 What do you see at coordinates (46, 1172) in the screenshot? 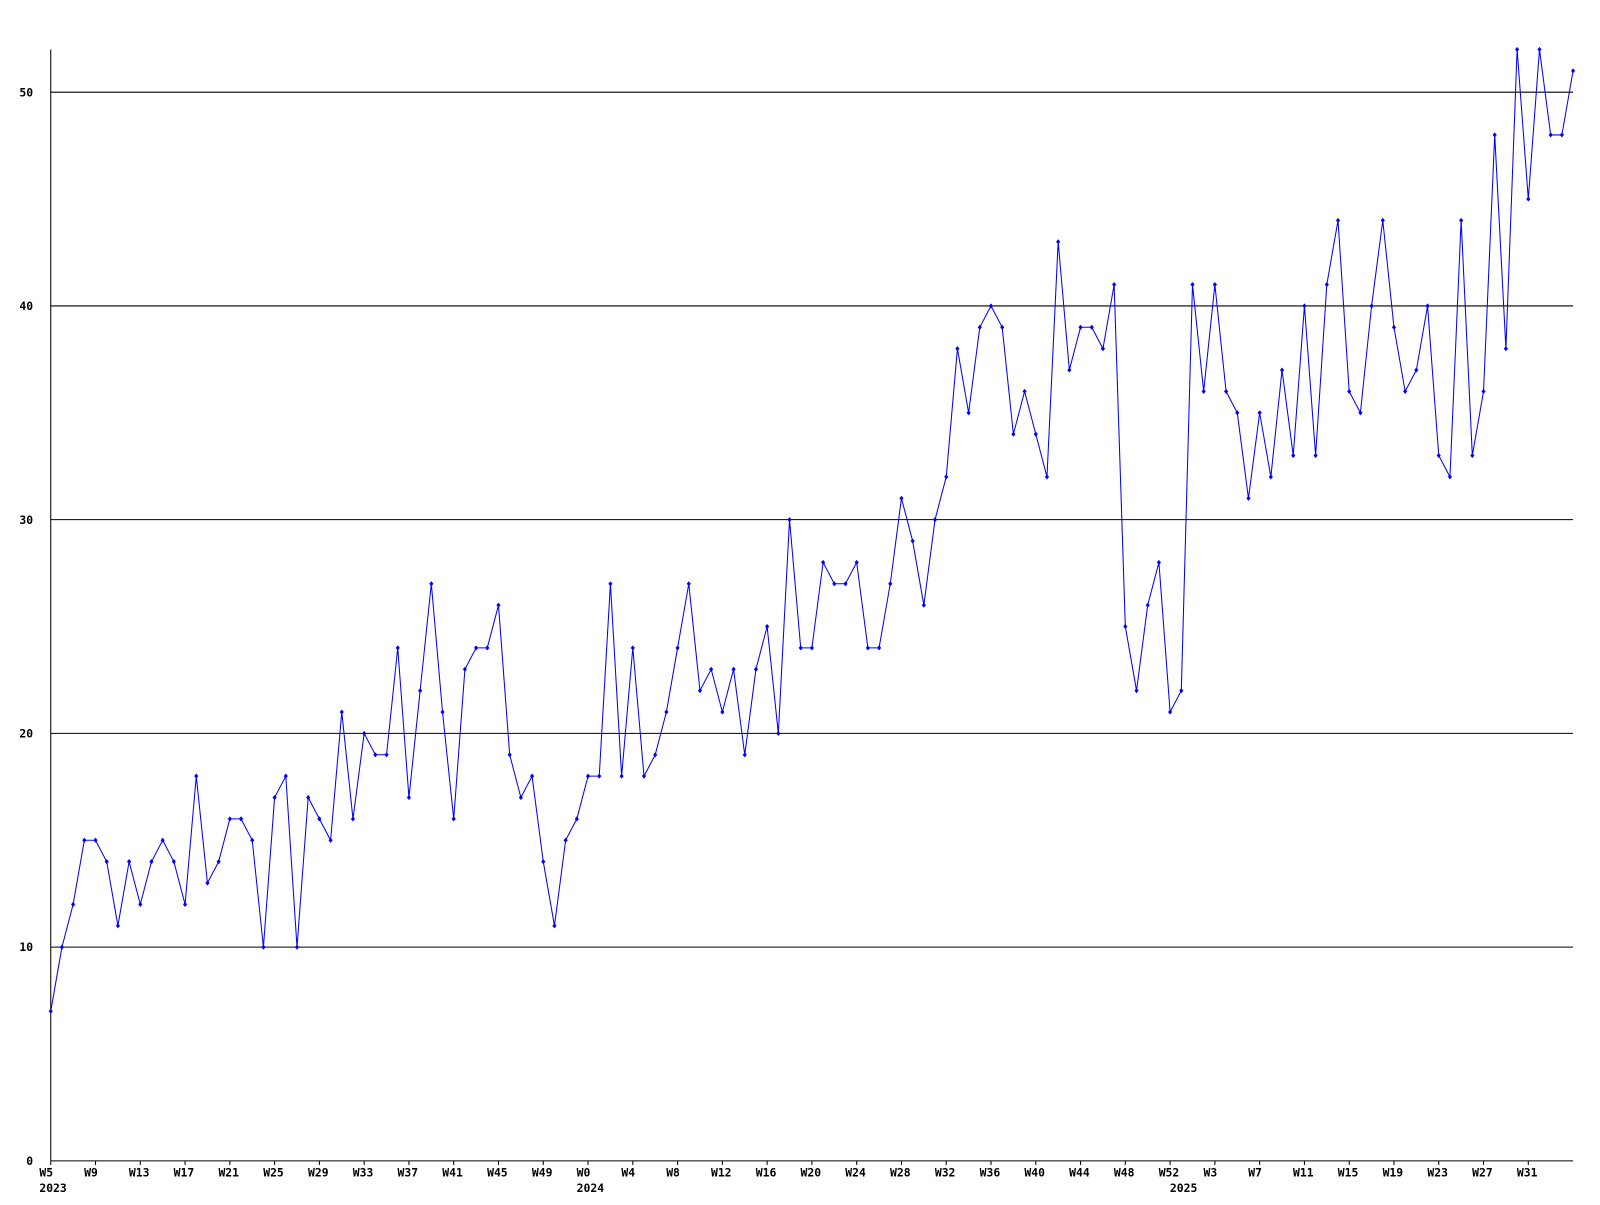
I see `x-tick-label: W5` at bounding box center [46, 1172].